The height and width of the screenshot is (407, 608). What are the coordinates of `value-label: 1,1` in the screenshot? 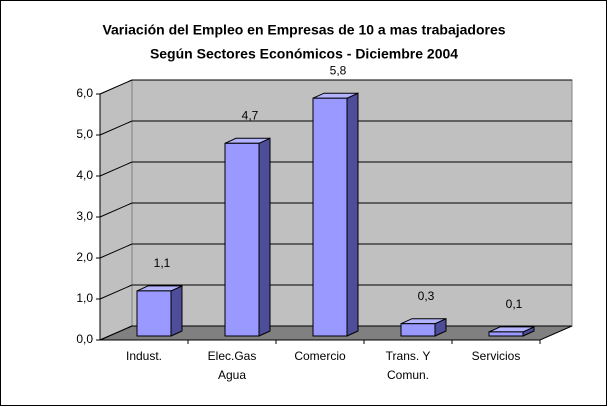 It's located at (162, 263).